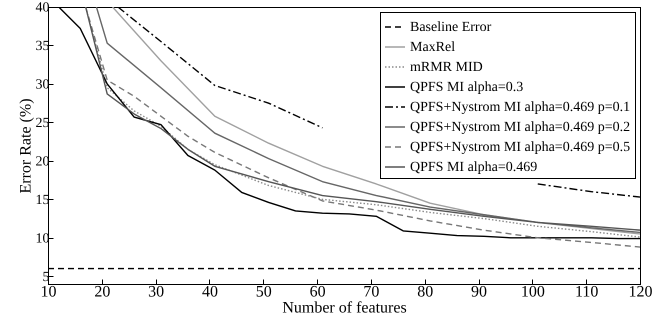 The width and height of the screenshot is (652, 328). What do you see at coordinates (520, 127) in the screenshot?
I see `legend-label: QPFS+Nystrom MI alpha=0.469 p=0.2` at bounding box center [520, 127].